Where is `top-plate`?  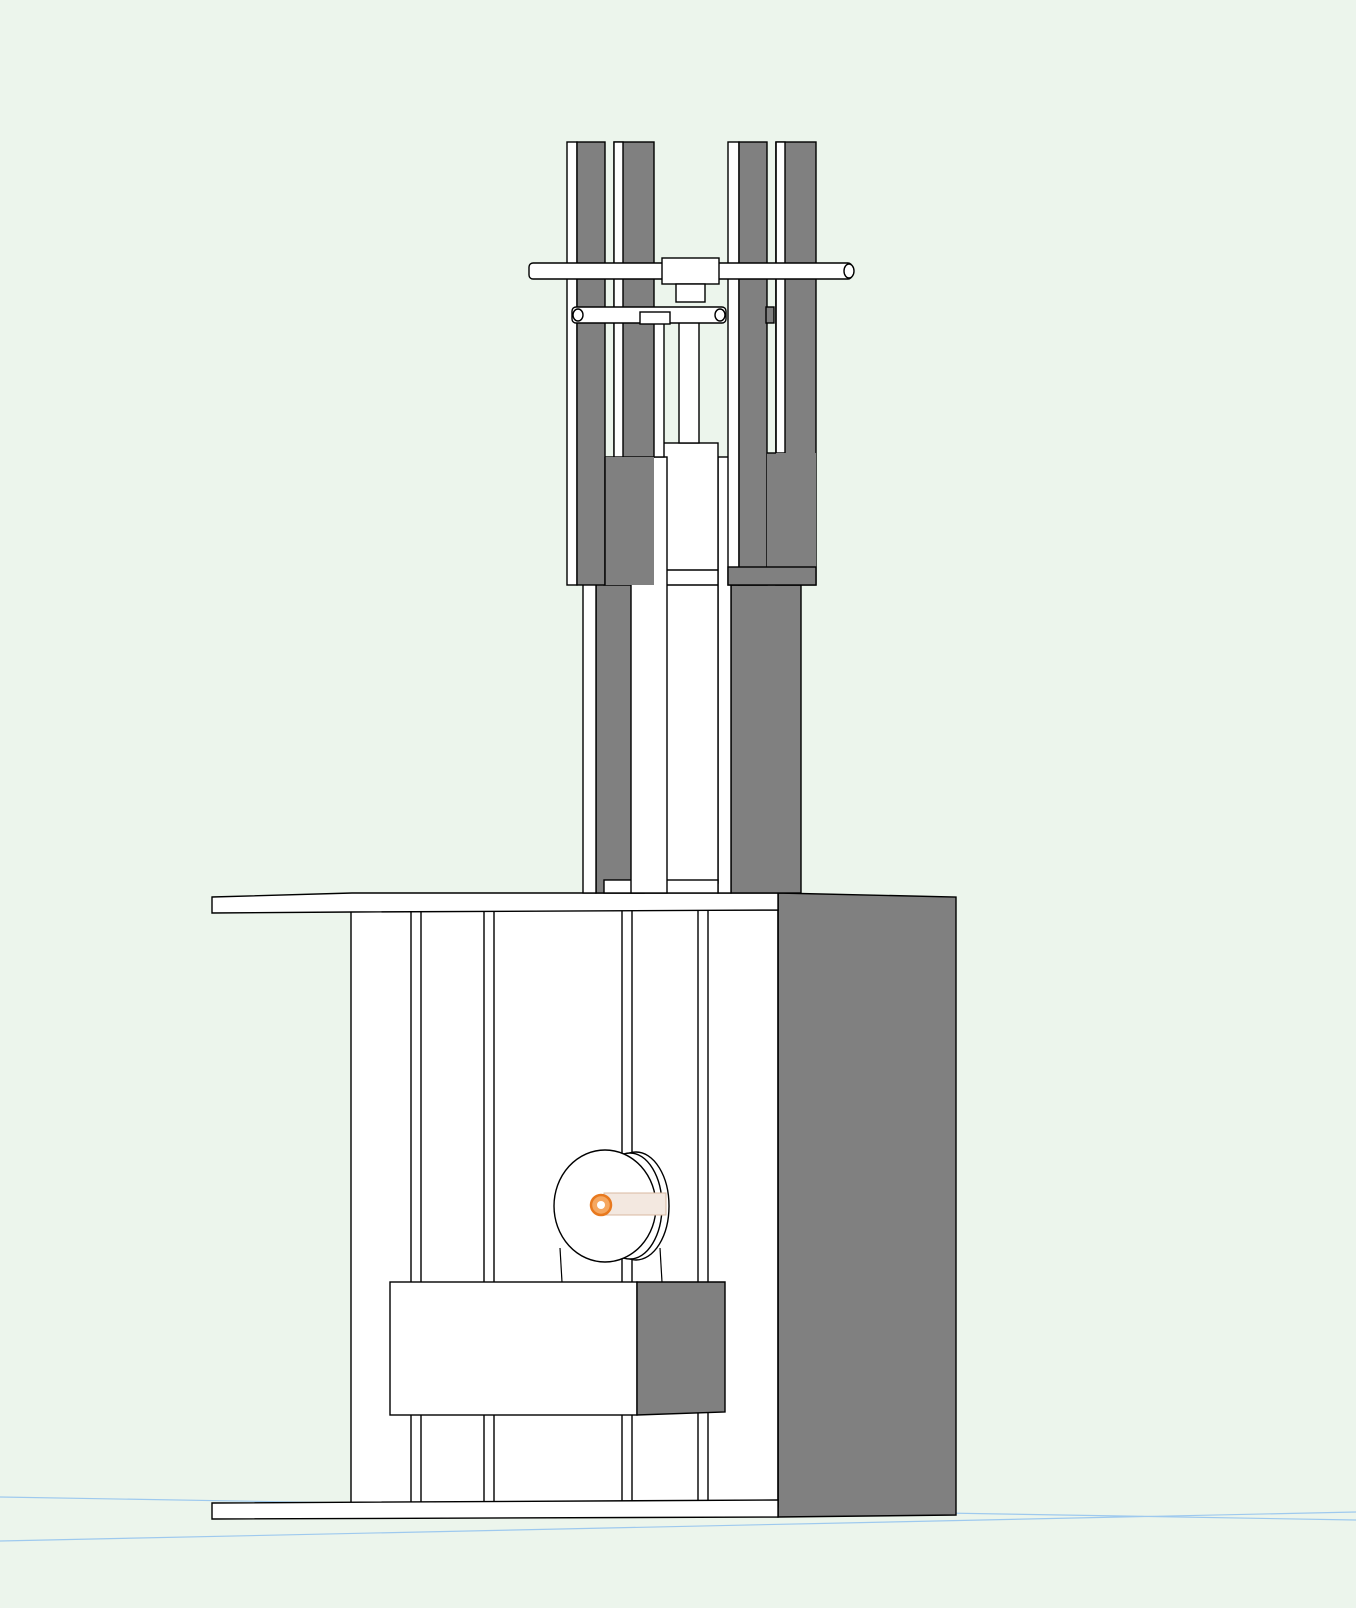 top-plate is located at coordinates (495, 903).